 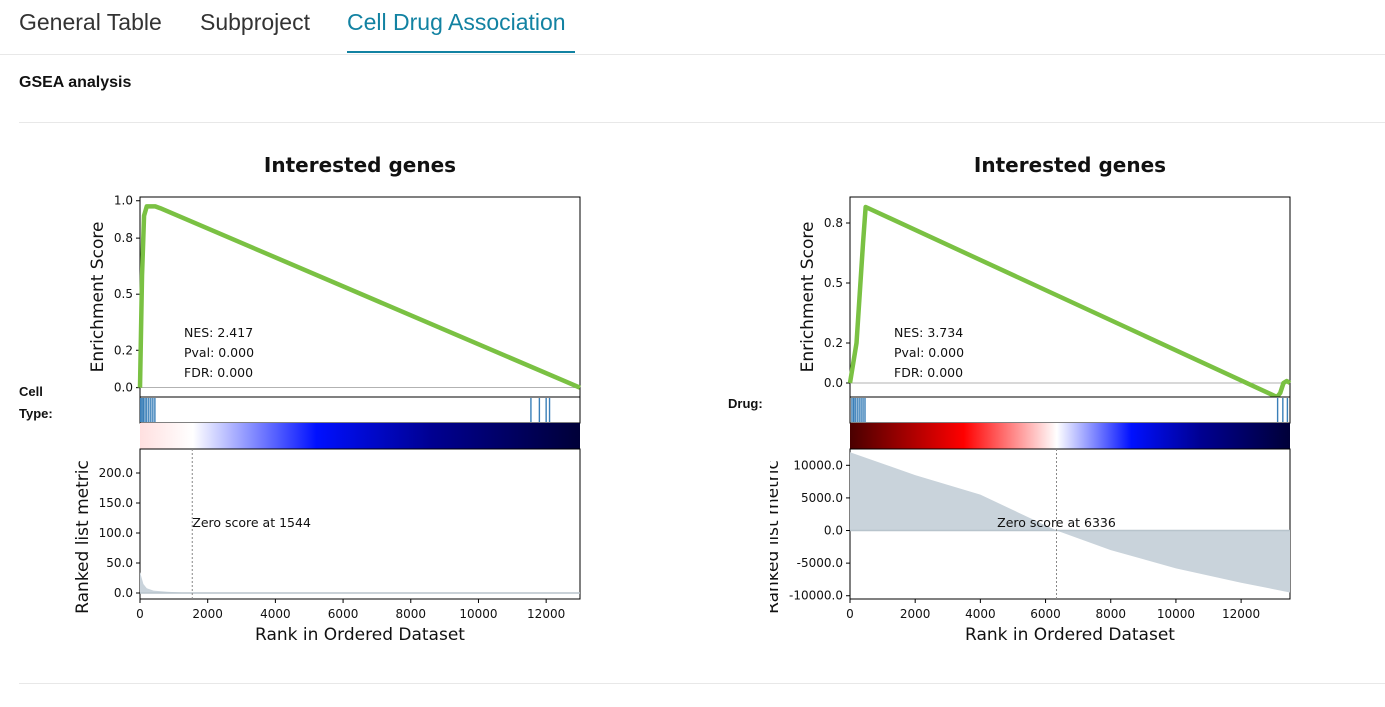 What do you see at coordinates (360, 524) in the screenshot?
I see `metric-plot-frame` at bounding box center [360, 524].